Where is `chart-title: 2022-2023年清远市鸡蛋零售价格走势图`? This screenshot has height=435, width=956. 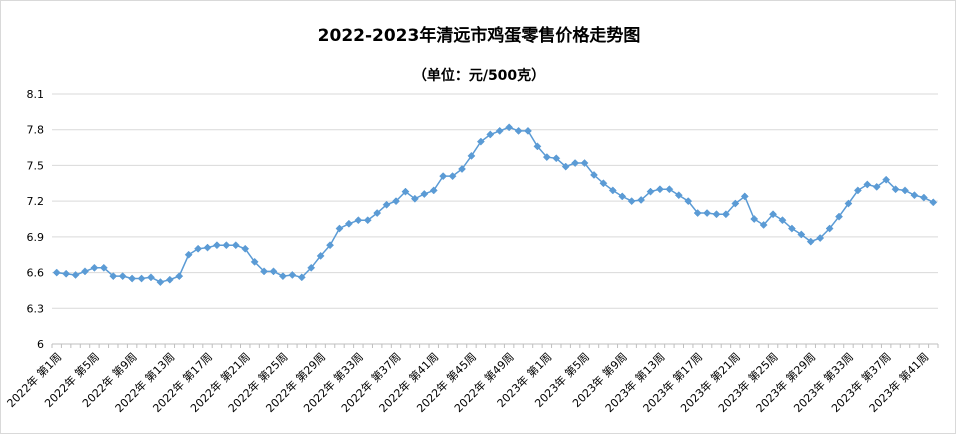 chart-title: 2022-2023年清远市鸡蛋零售价格走势图 is located at coordinates (479, 36).